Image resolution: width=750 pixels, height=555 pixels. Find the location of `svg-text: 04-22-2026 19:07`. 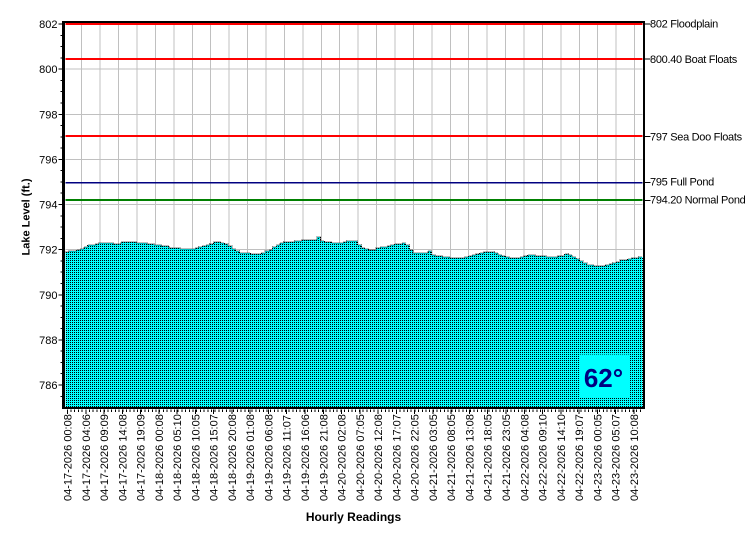

svg-text: 04-22-2026 19:07 is located at coordinates (580, 457).